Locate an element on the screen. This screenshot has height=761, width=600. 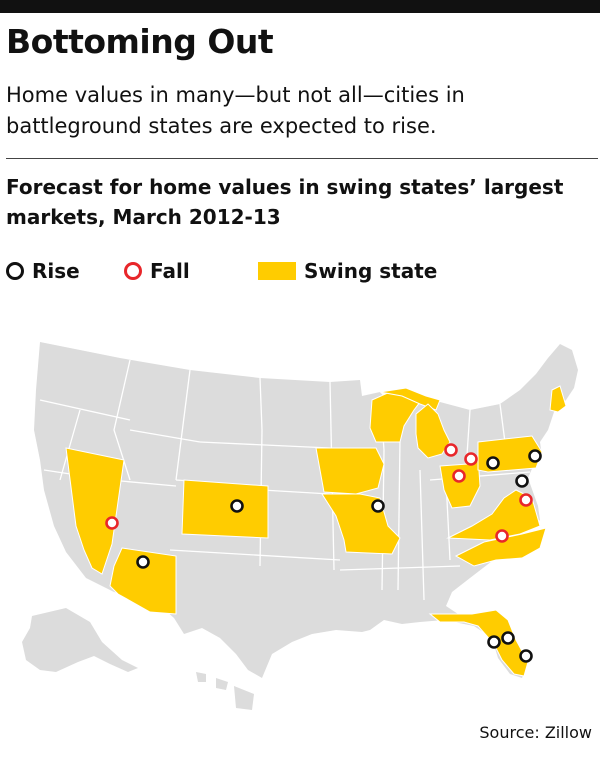
legend-rise-label: Rise is located at coordinates (56, 271).